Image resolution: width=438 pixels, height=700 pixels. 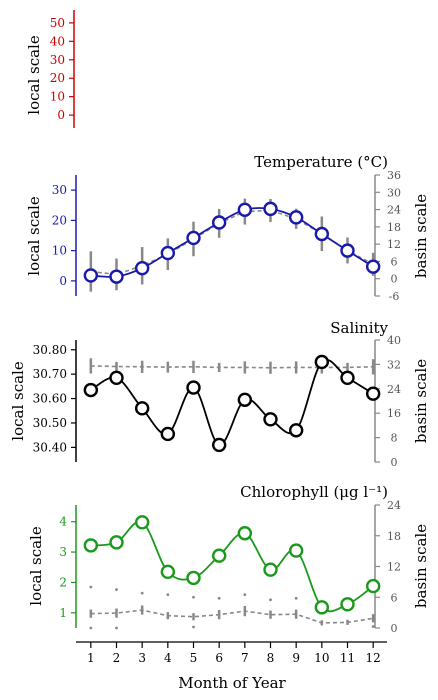 What do you see at coordinates (34, 236) in the screenshot?
I see `temperature-panel-left-axis-label: local scale` at bounding box center [34, 236].